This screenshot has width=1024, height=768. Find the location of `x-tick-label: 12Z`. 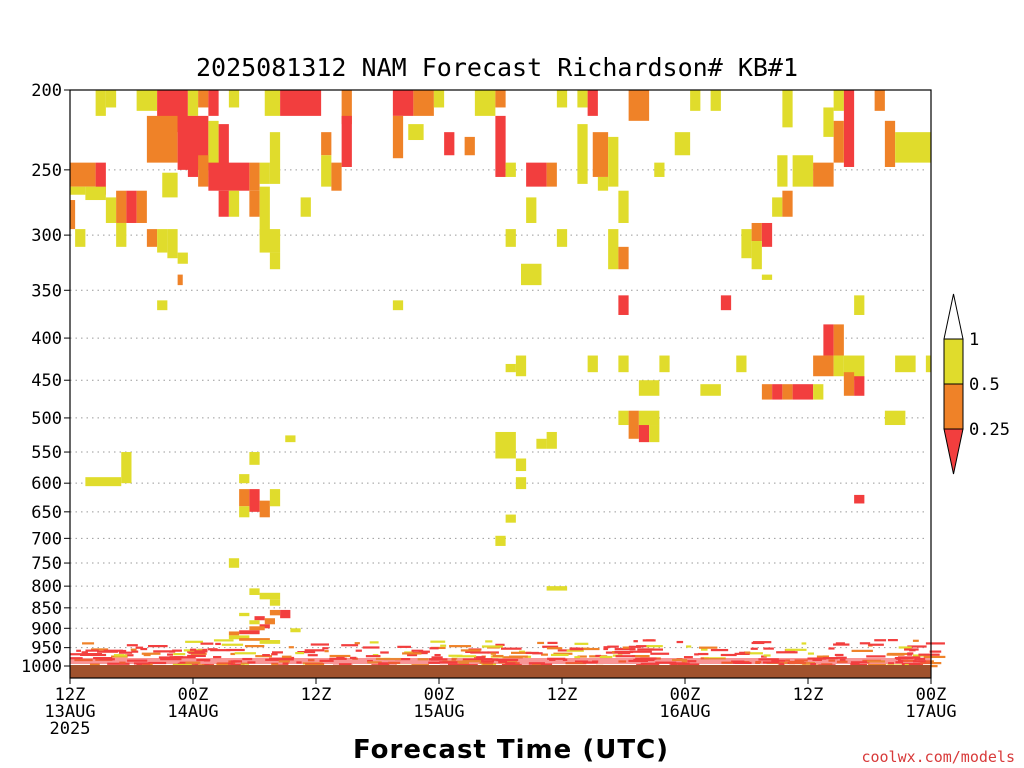

x-tick-label: 12Z is located at coordinates (808, 695).